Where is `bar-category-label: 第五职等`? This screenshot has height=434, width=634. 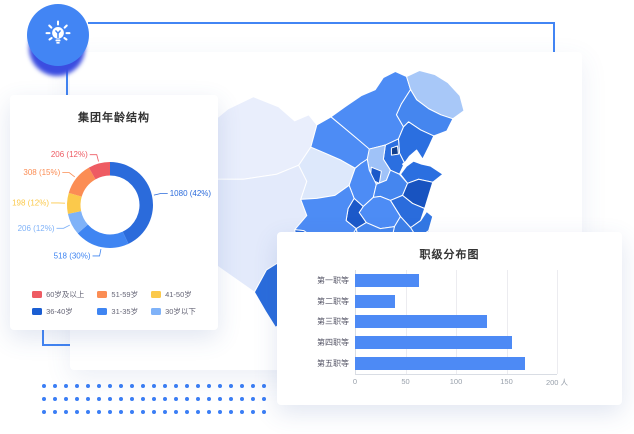
bar-category-label: 第五职等 is located at coordinates (333, 364).